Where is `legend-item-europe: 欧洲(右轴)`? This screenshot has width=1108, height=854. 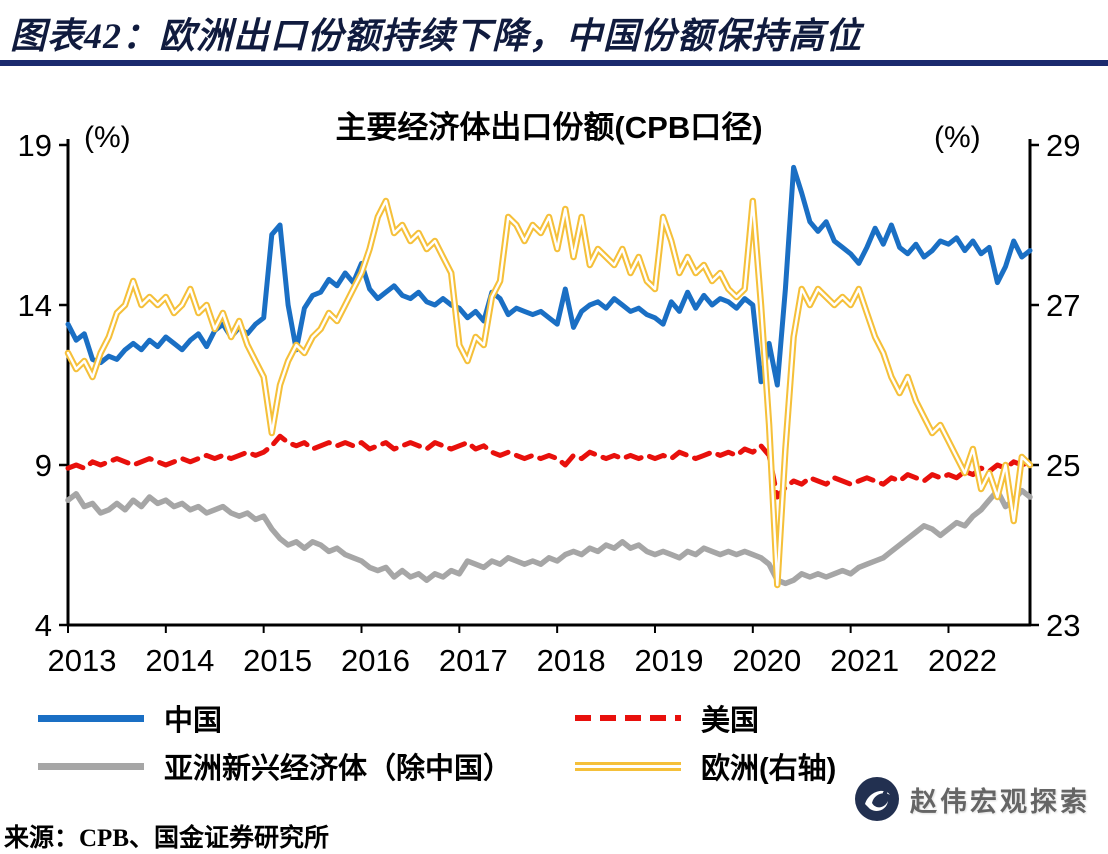
legend-item-europe: 欧洲(右轴) is located at coordinates (705, 766).